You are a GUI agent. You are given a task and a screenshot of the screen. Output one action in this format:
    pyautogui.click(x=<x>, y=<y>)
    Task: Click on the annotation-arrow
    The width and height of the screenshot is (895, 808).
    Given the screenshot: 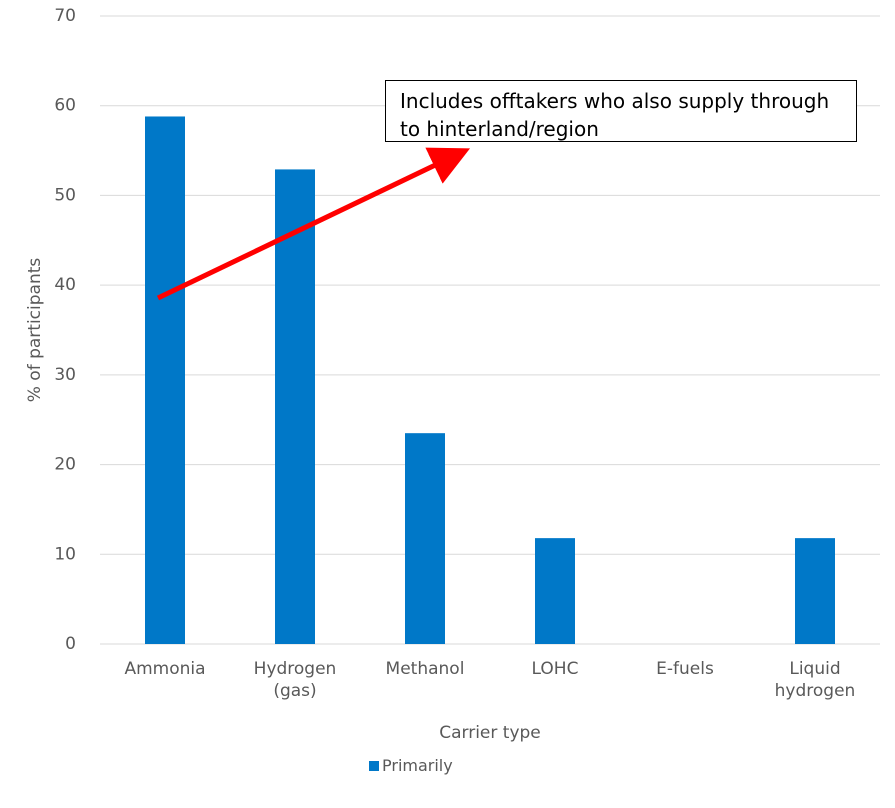 What is the action you would take?
    pyautogui.click(x=313, y=224)
    